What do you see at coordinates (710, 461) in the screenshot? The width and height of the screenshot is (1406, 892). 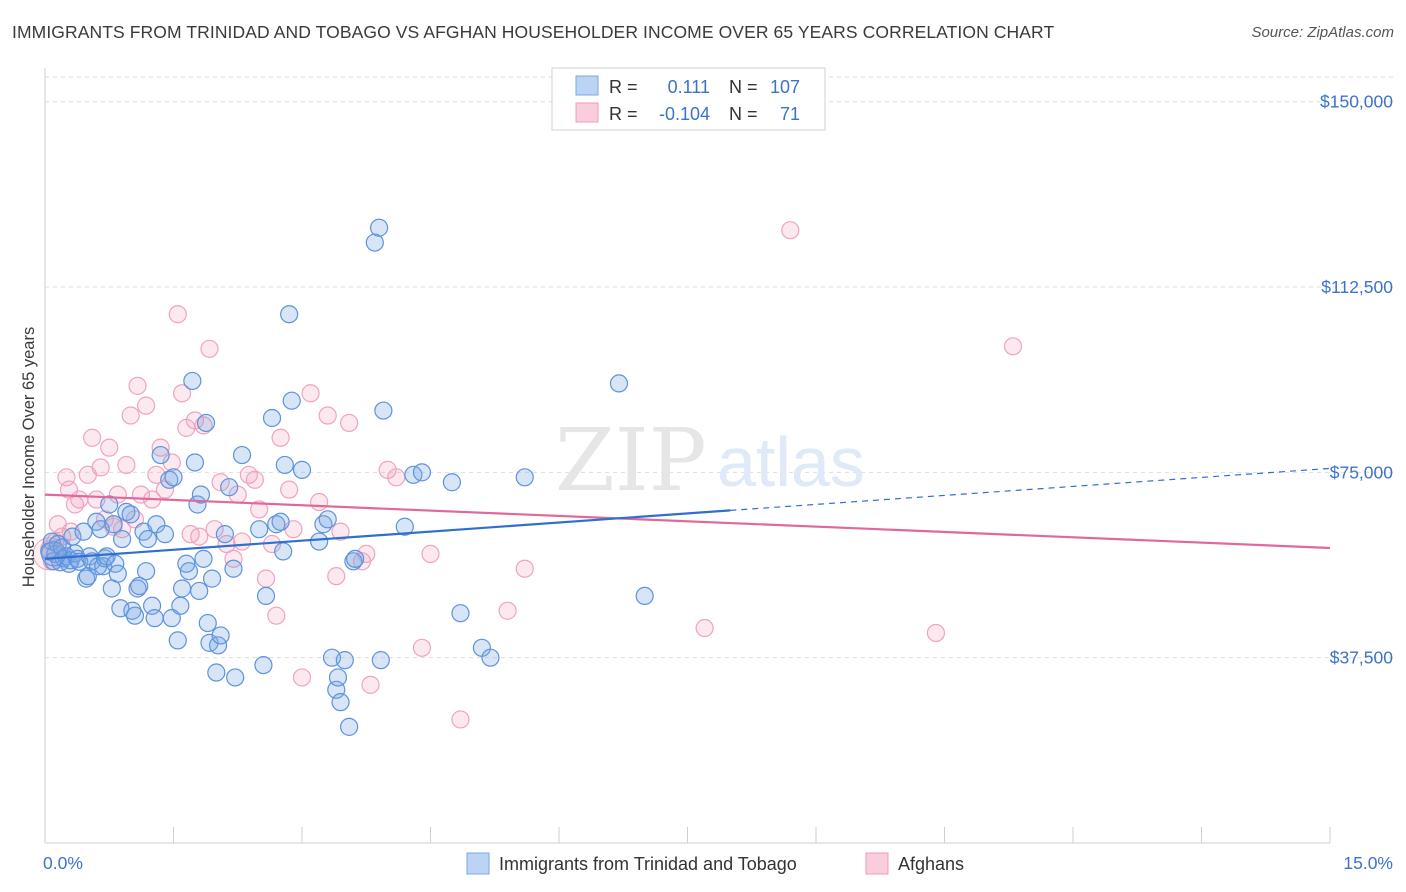 I see `watermark: ZIP atlas` at bounding box center [710, 461].